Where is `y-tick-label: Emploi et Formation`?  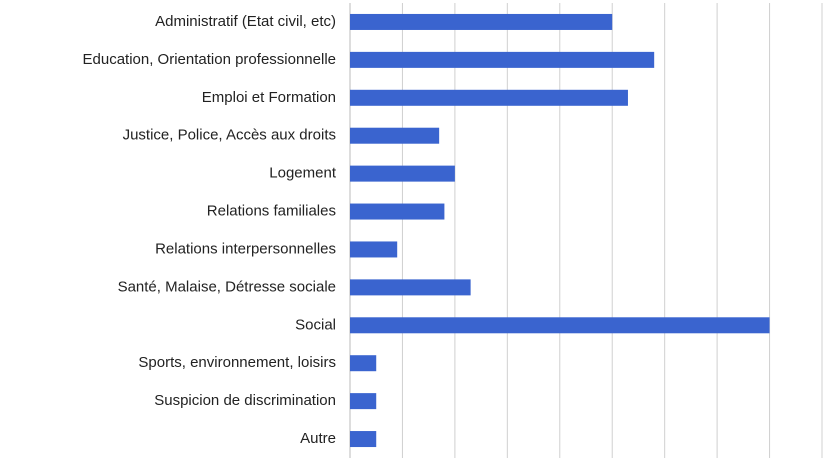 y-tick-label: Emploi et Formation is located at coordinates (269, 97).